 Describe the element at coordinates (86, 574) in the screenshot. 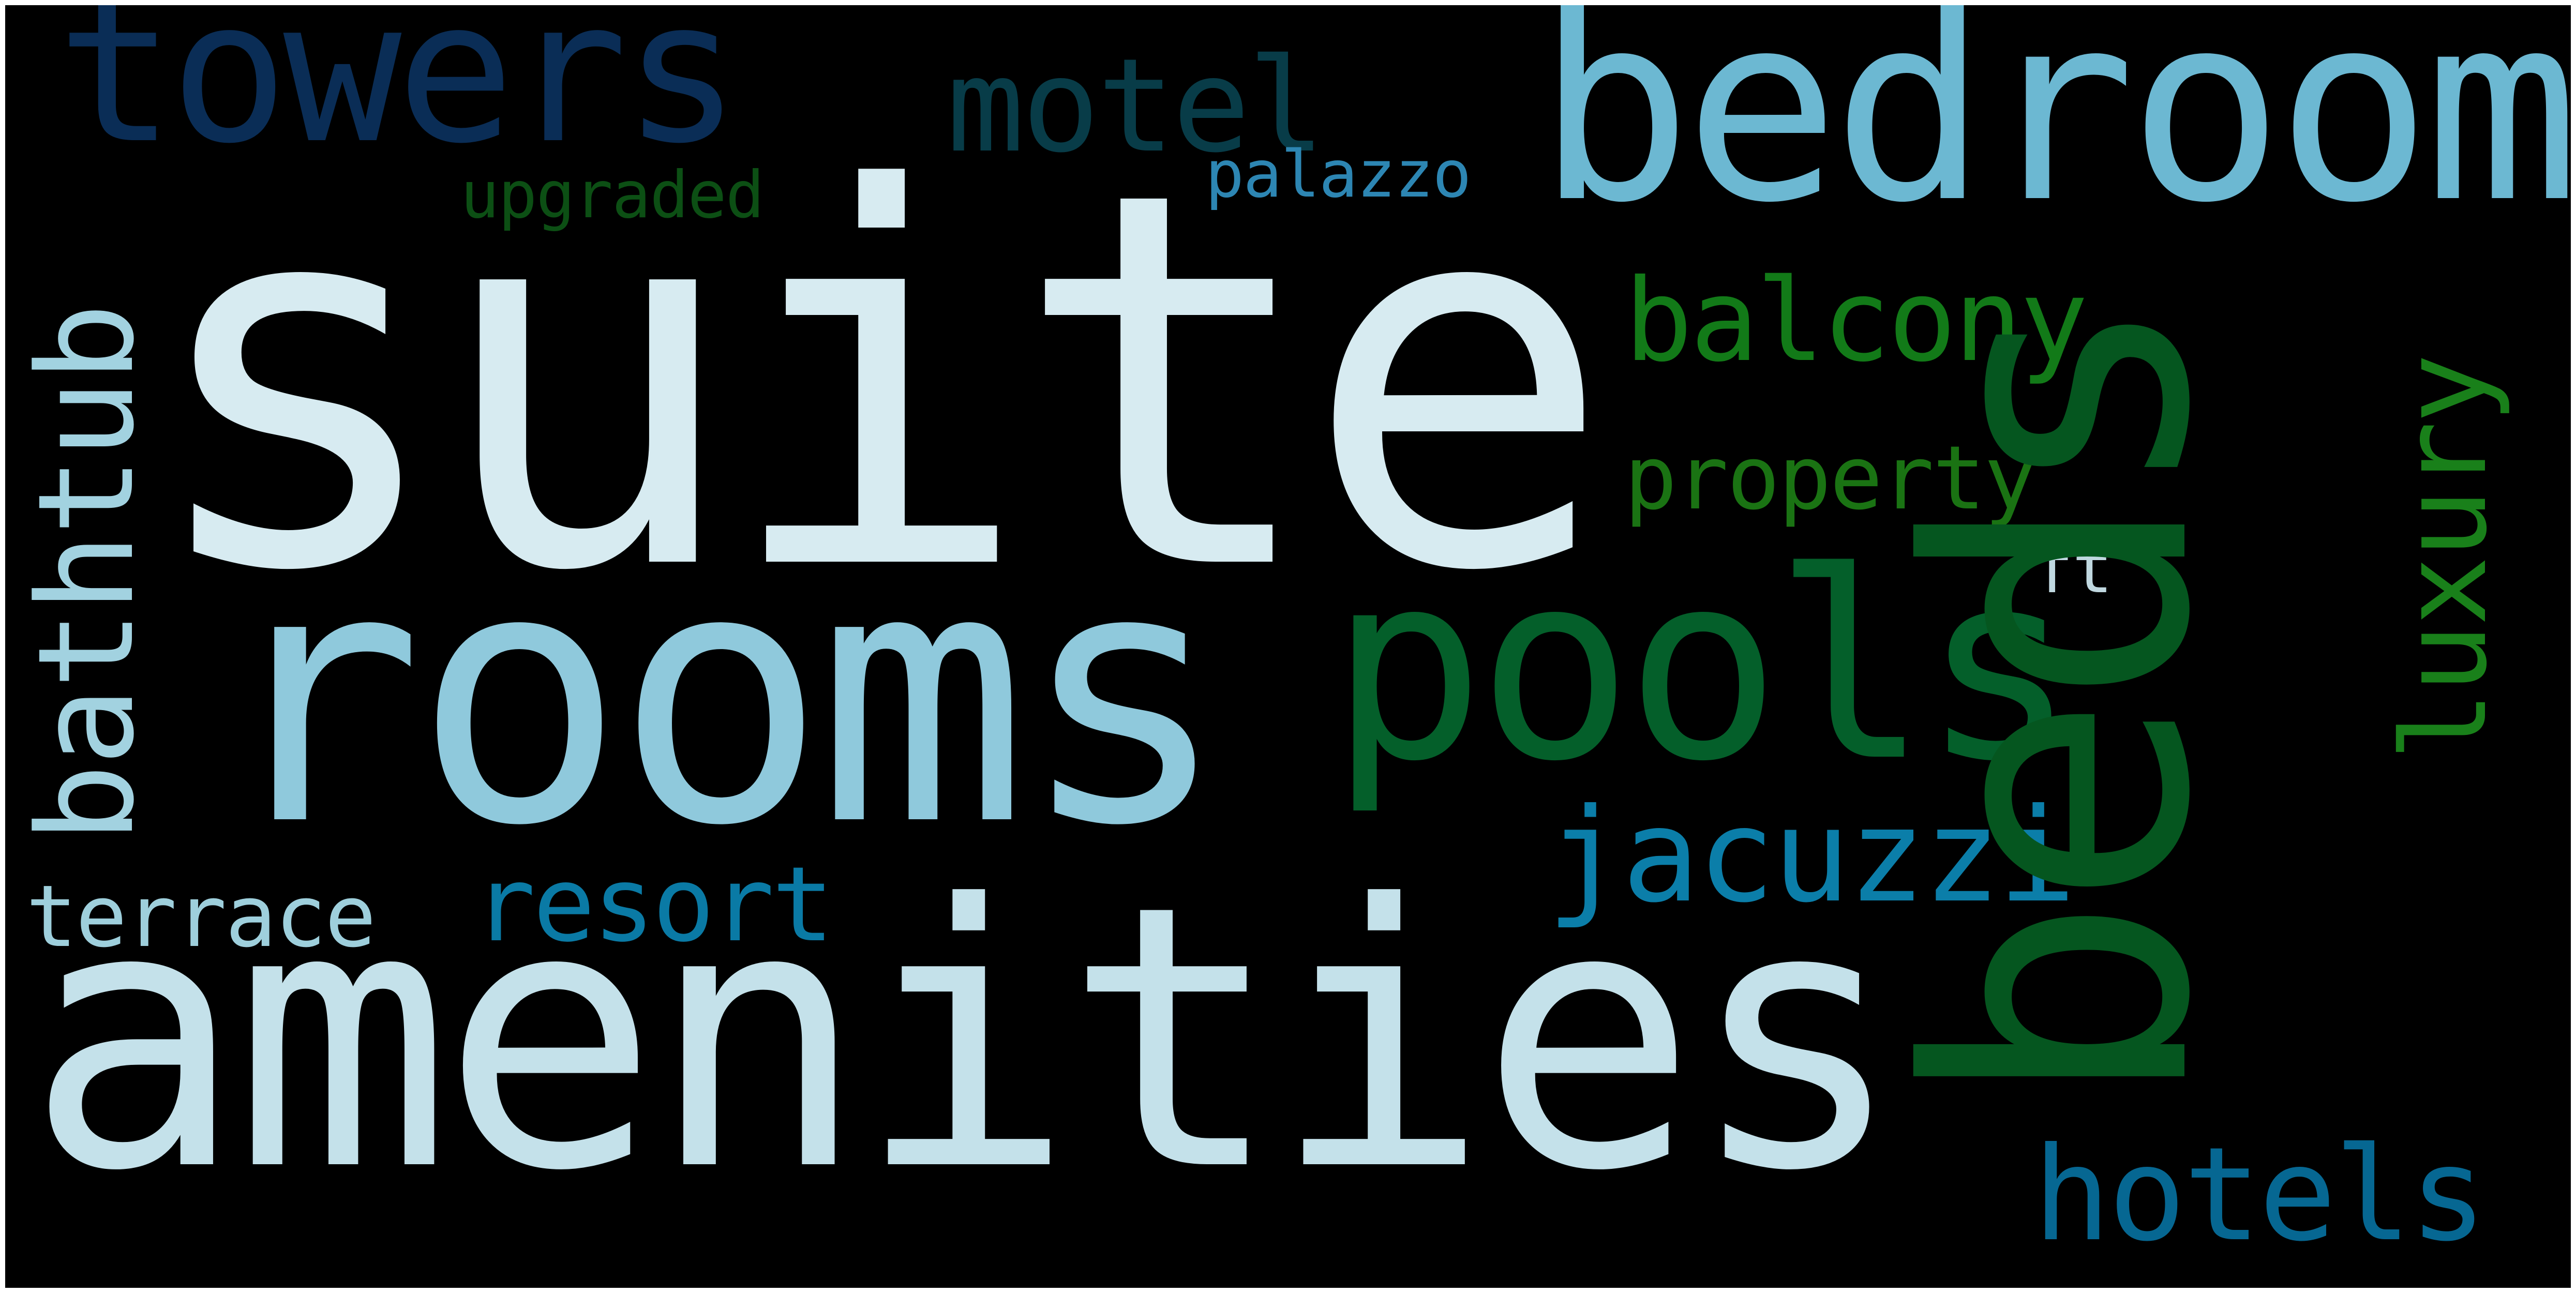

I see `word-bathtub: bathtub` at that location.